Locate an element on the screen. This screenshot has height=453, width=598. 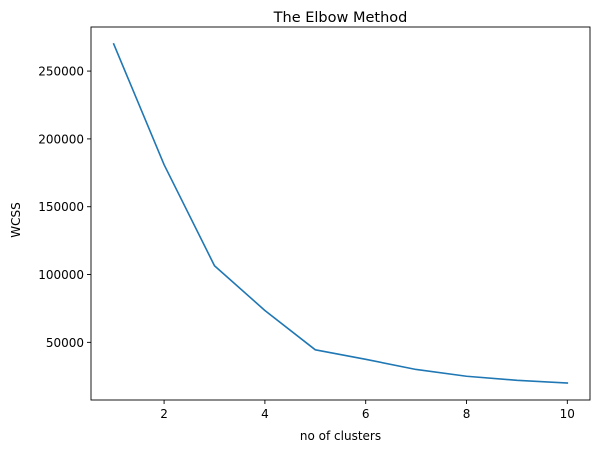
chart-title: The Elbow Method is located at coordinates (340, 18).